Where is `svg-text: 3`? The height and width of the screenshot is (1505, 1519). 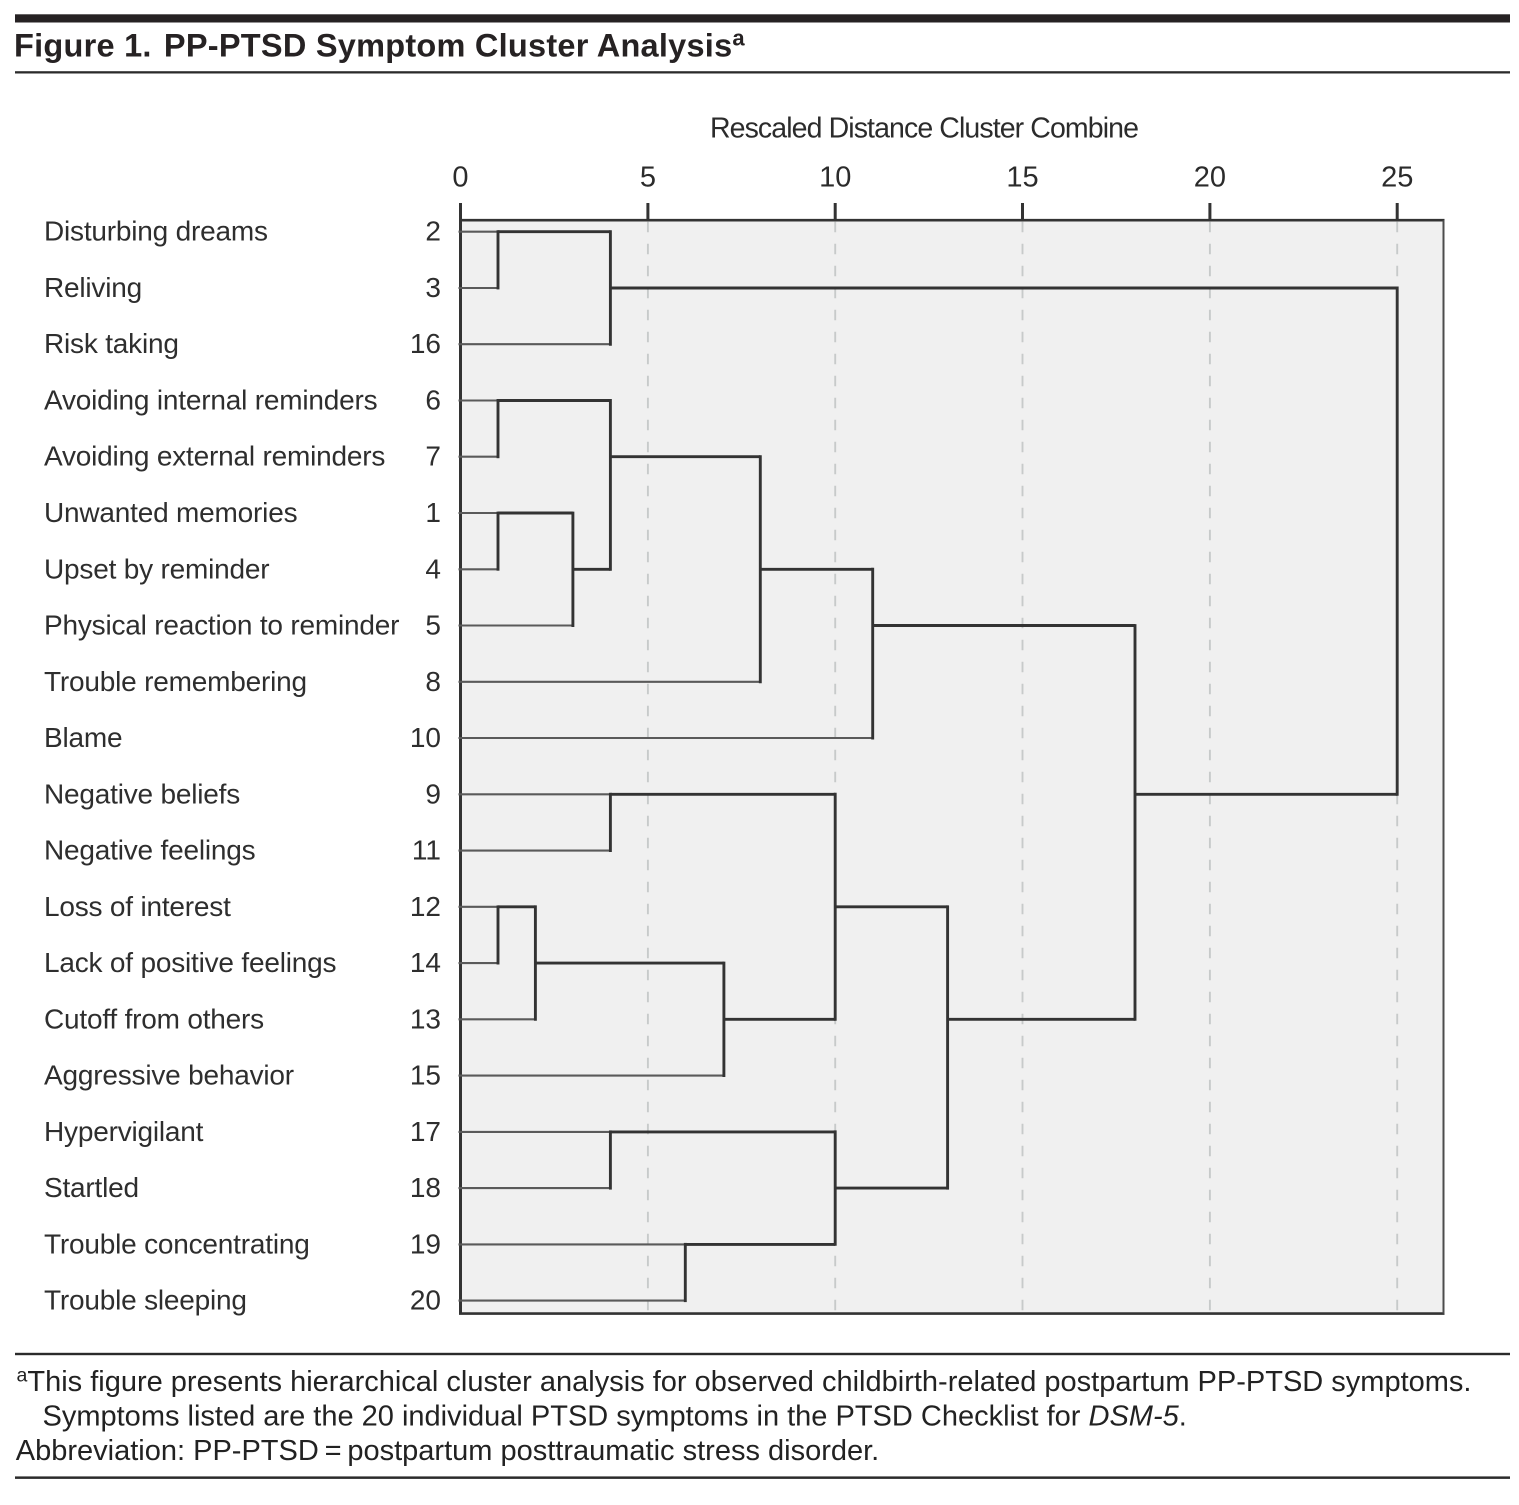 svg-text: 3 is located at coordinates (433, 287).